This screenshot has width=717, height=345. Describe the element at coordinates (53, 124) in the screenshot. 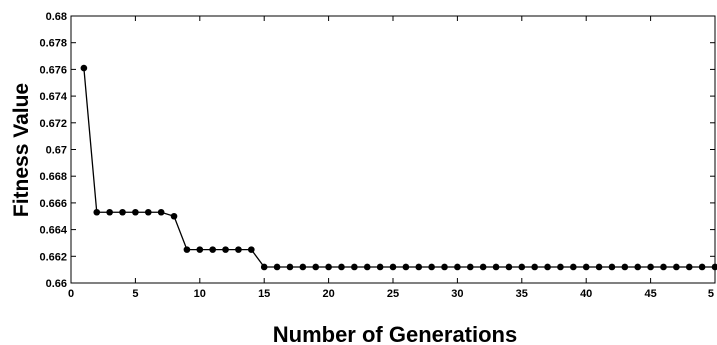

I see `y-tick-label: 0.672` at that location.